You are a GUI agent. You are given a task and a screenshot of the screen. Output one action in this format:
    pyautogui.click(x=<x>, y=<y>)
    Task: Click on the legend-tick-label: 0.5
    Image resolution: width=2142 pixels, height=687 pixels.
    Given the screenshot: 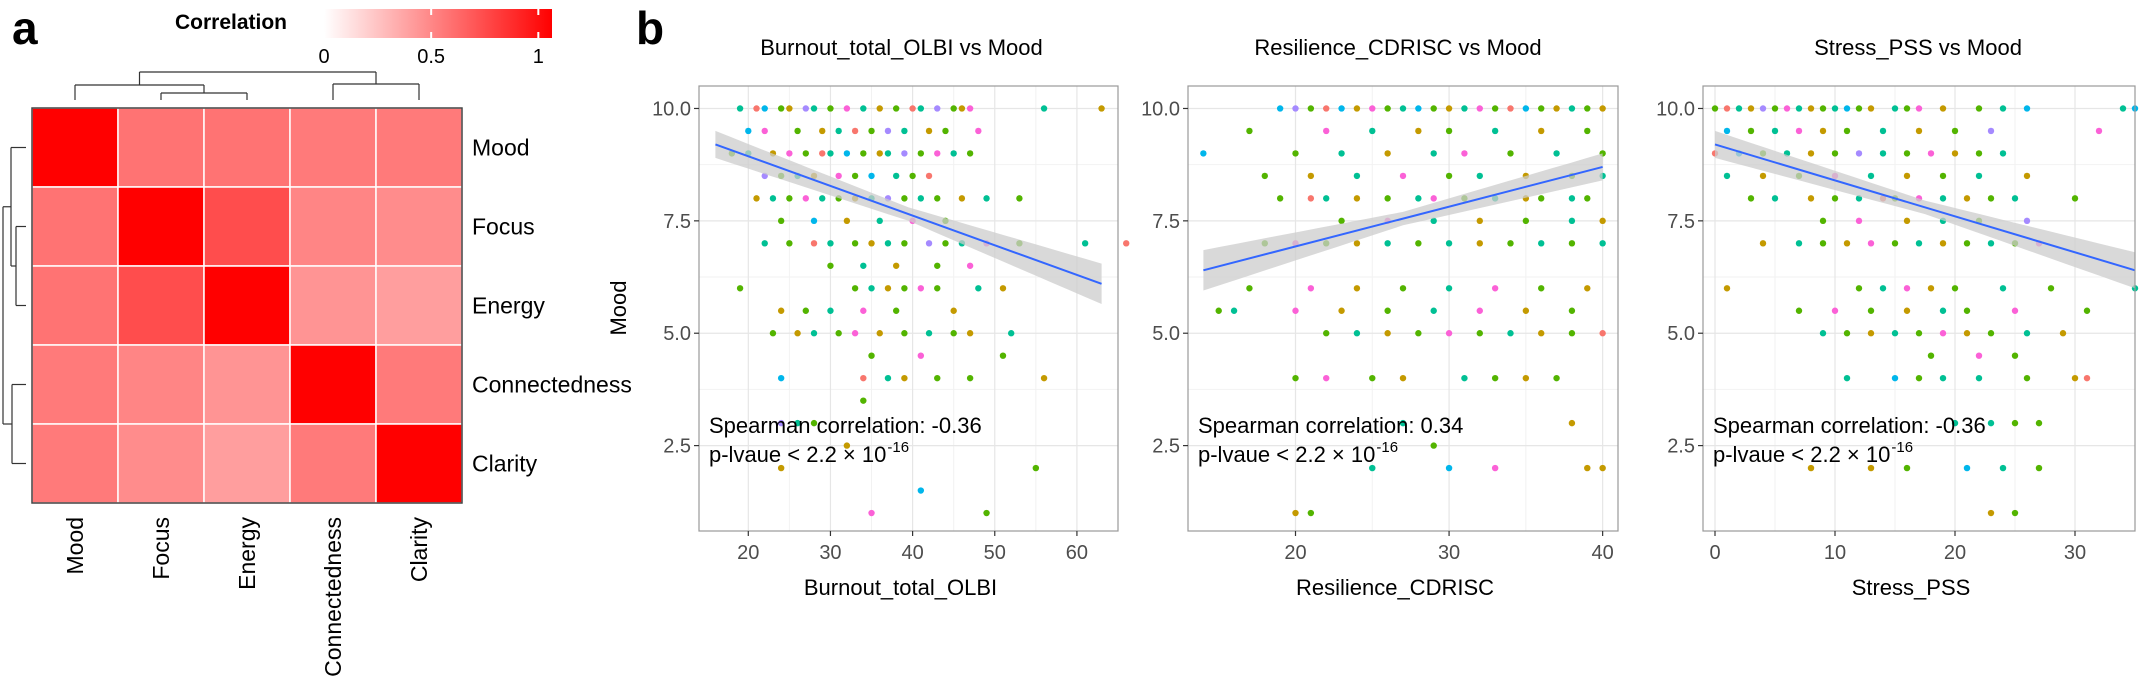 What is the action you would take?
    pyautogui.click(x=431, y=57)
    